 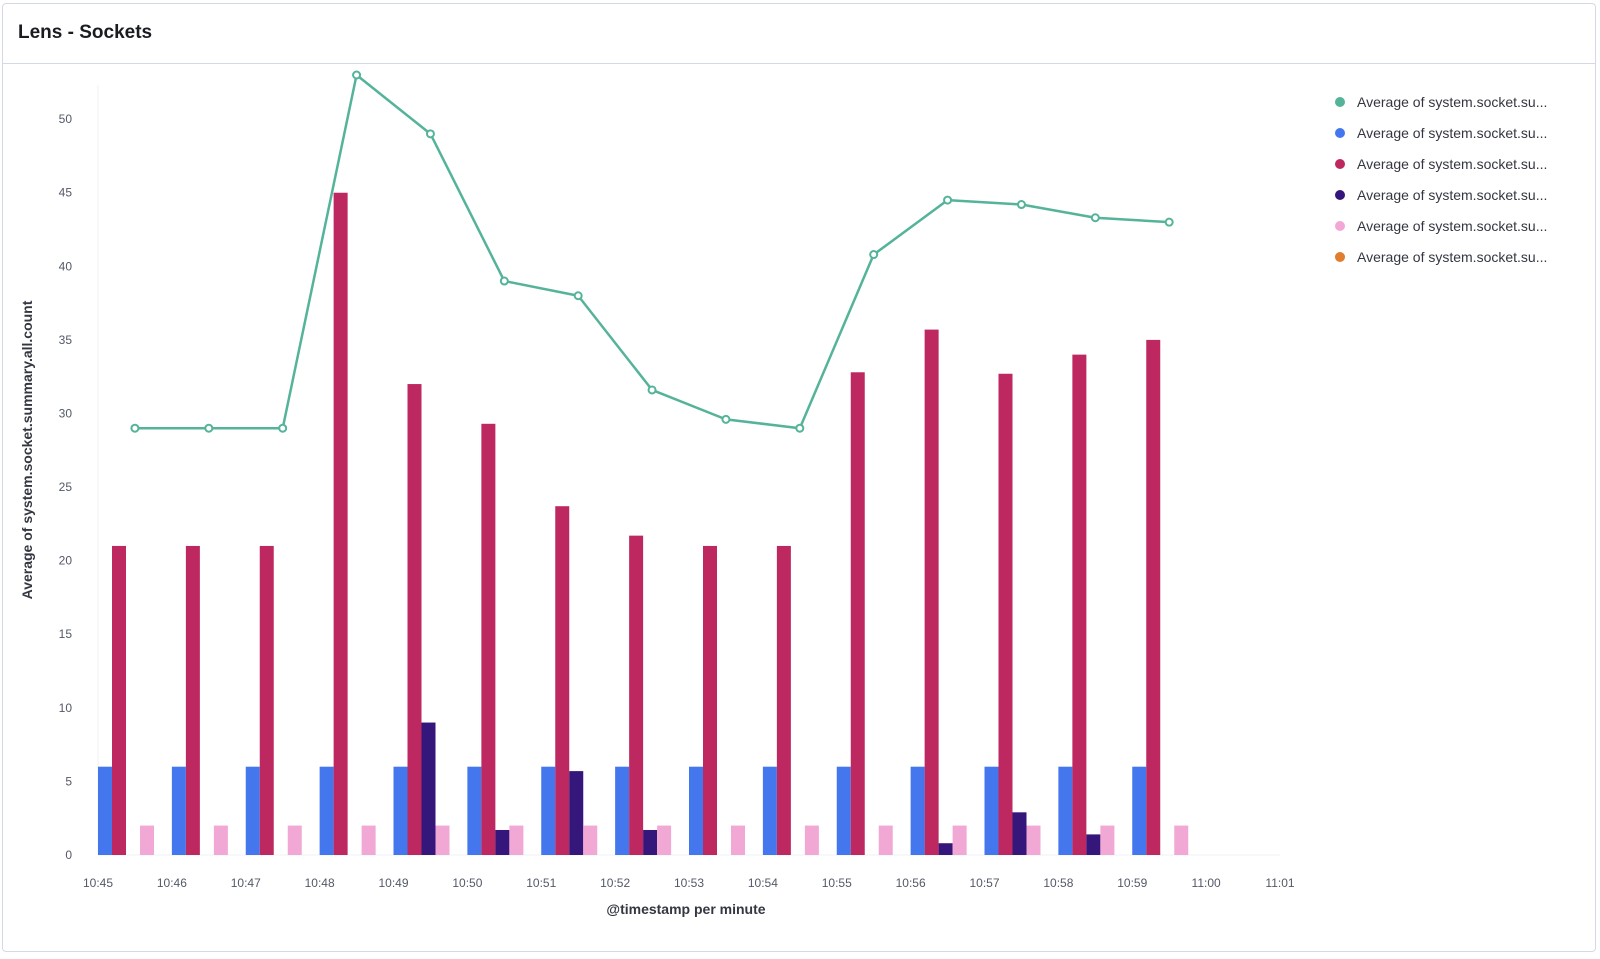 What do you see at coordinates (68, 855) in the screenshot?
I see `y-tick-label: 0` at bounding box center [68, 855].